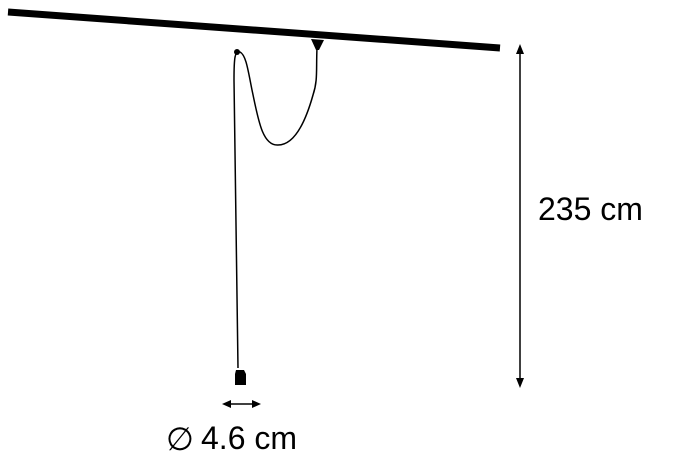 Image resolution: width=680 pixels, height=464 pixels. I want to click on height-dimension-arrow, so click(520, 216).